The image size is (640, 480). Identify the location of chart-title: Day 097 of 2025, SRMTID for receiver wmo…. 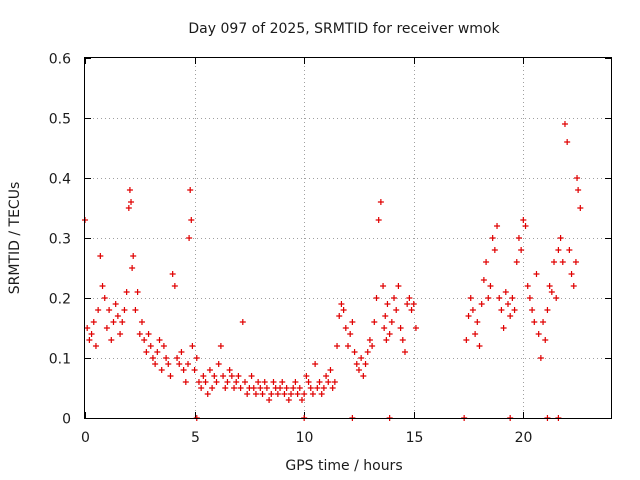
(344, 29).